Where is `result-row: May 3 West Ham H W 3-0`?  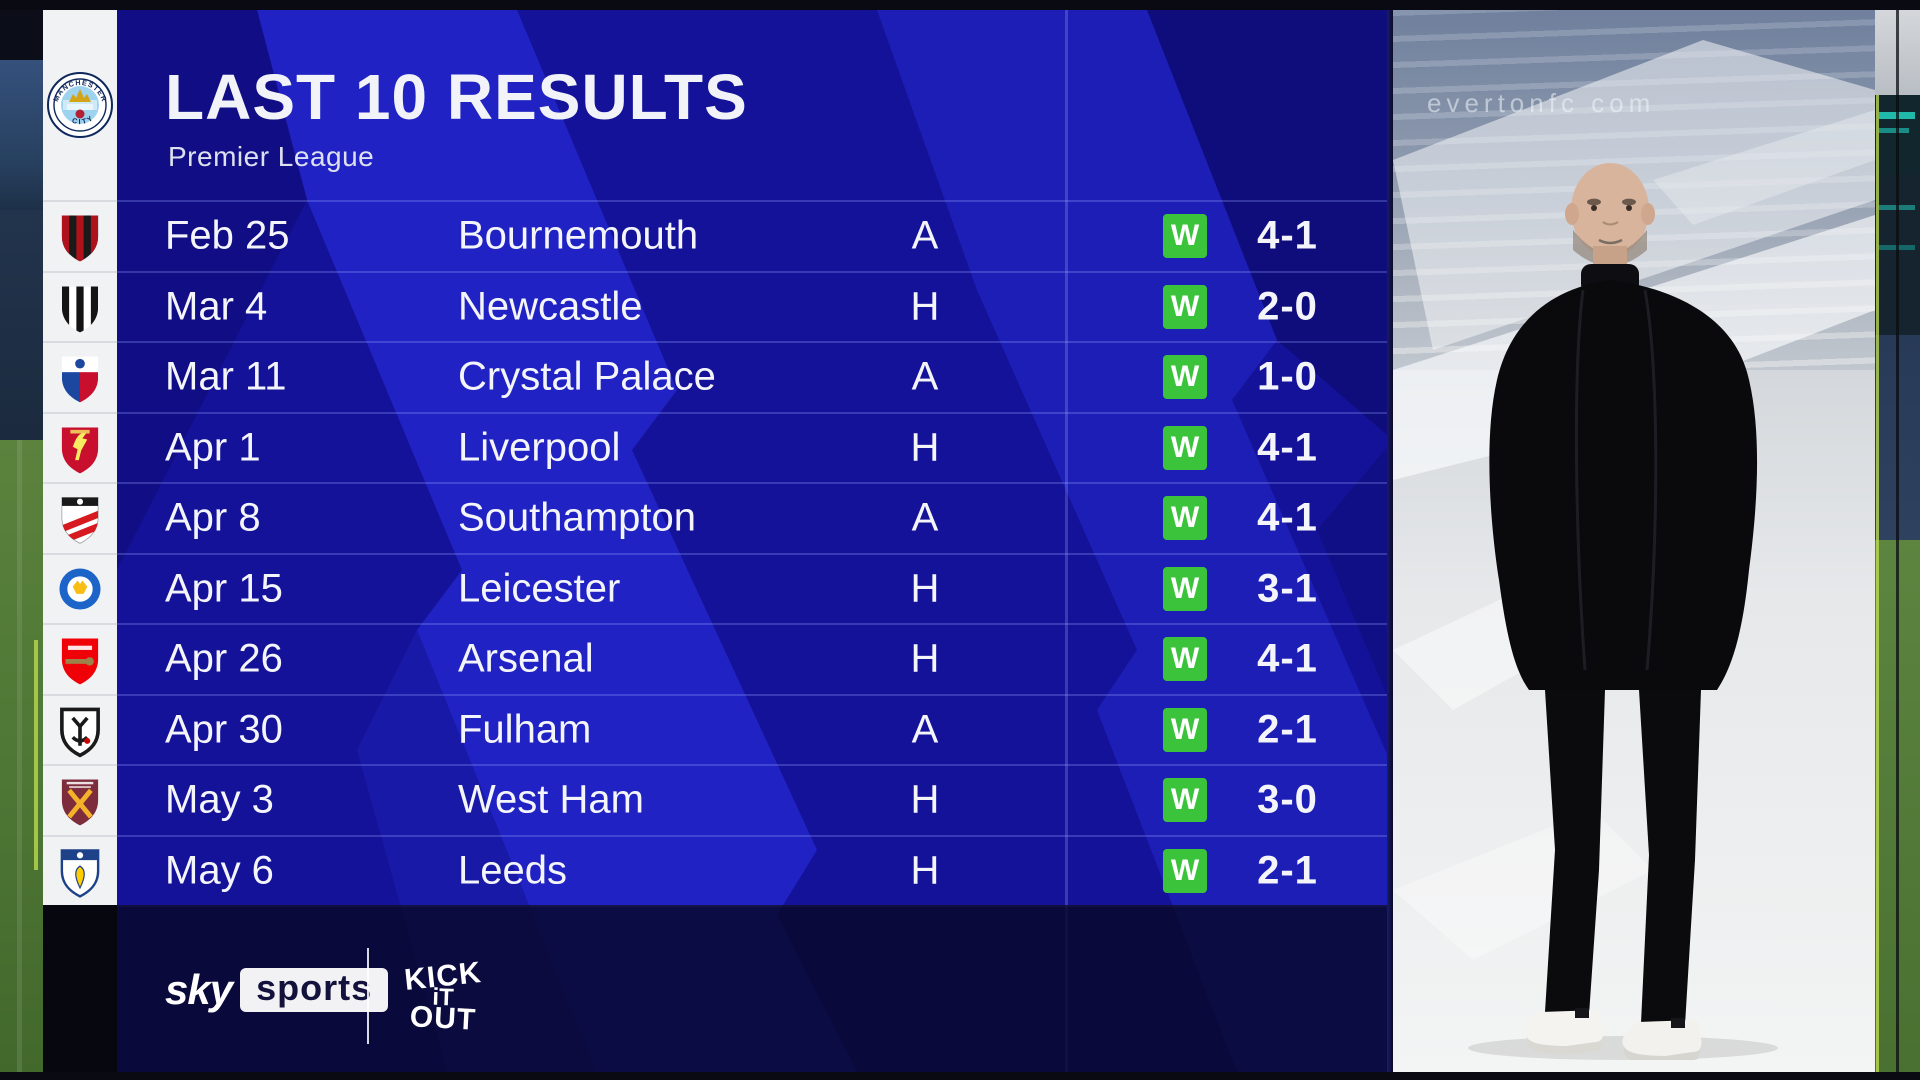 result-row: May 3 West Ham H W 3-0 is located at coordinates (755, 799).